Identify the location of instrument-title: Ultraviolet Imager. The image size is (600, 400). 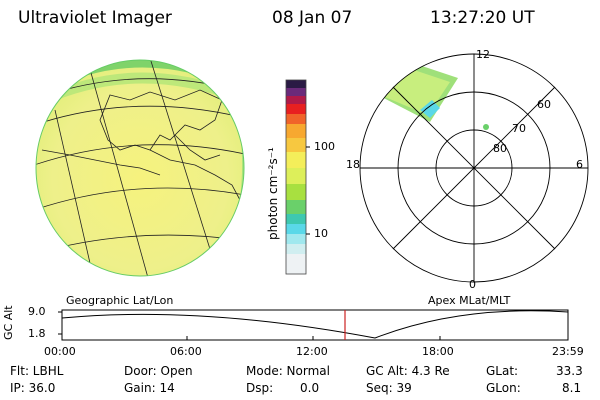
(95, 18).